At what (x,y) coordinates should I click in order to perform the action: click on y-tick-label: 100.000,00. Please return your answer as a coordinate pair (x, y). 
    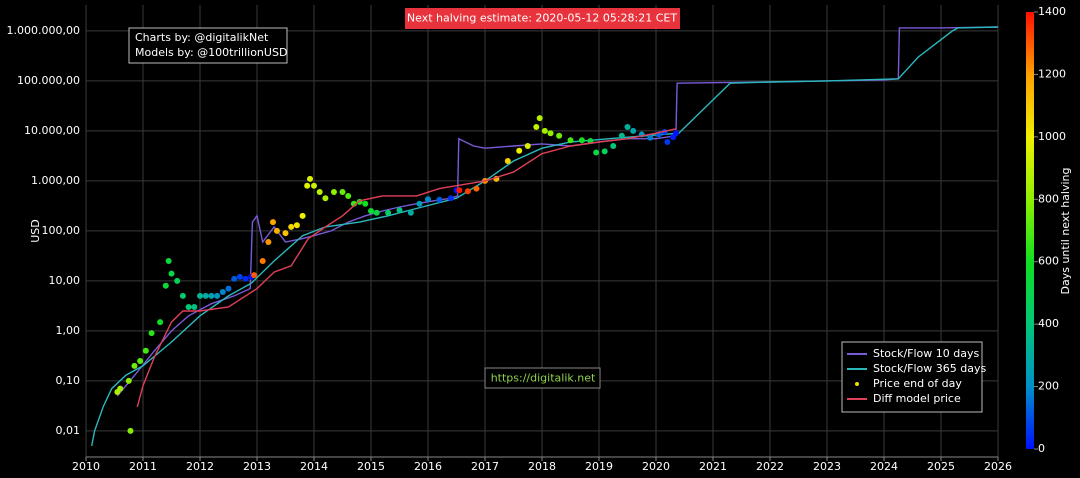
    Looking at the image, I should click on (48, 80).